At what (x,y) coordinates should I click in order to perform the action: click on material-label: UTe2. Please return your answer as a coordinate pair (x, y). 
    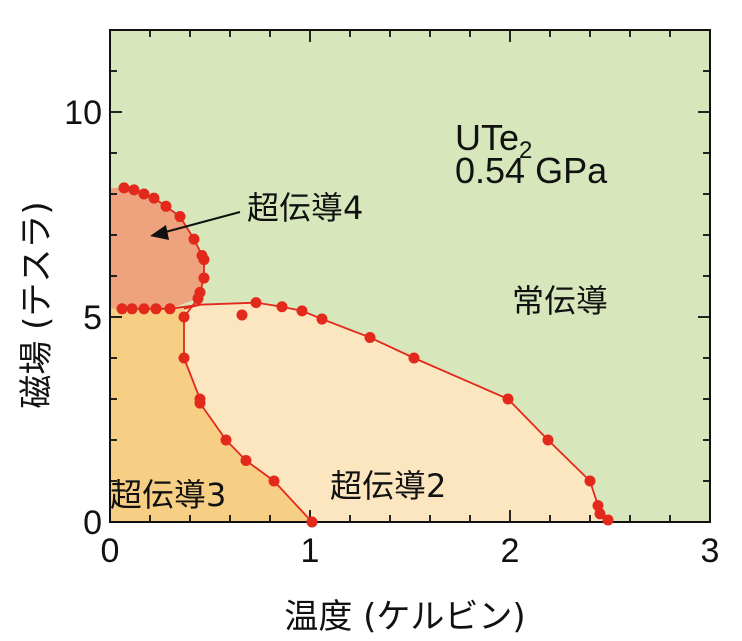
    Looking at the image, I should click on (493, 140).